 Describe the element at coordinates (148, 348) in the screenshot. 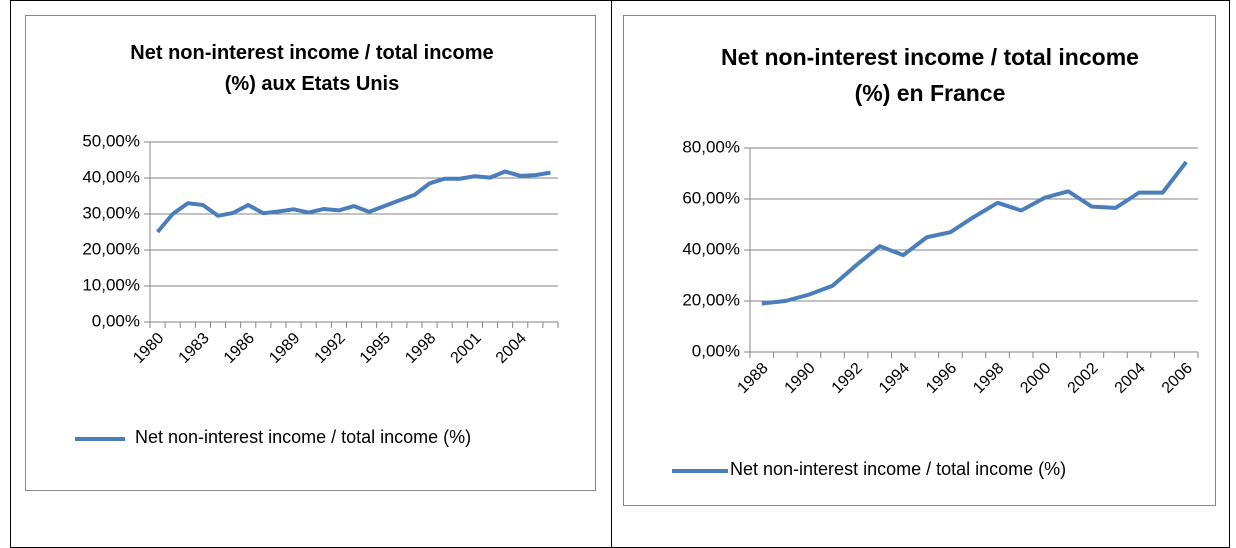

I see `x-tick-label: 1980` at that location.